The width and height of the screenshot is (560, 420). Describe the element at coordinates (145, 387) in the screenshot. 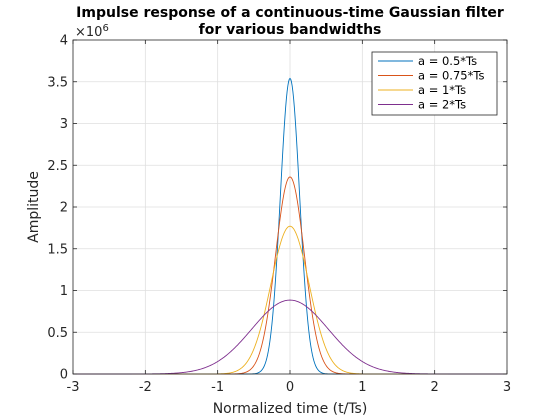

I see `x-tick-label: -2` at that location.